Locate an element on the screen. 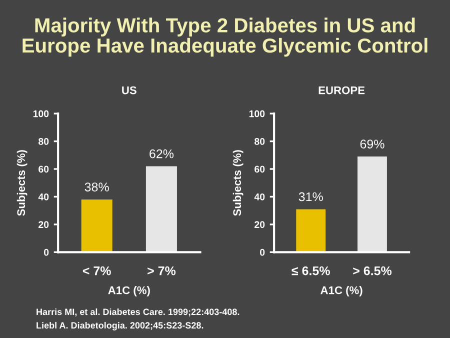 This screenshot has width=450, height=338. chart-title: Majority With Type 2 Diabetes in US and Europe Have Inadequate Glycemic Control is located at coordinates (225, 37).